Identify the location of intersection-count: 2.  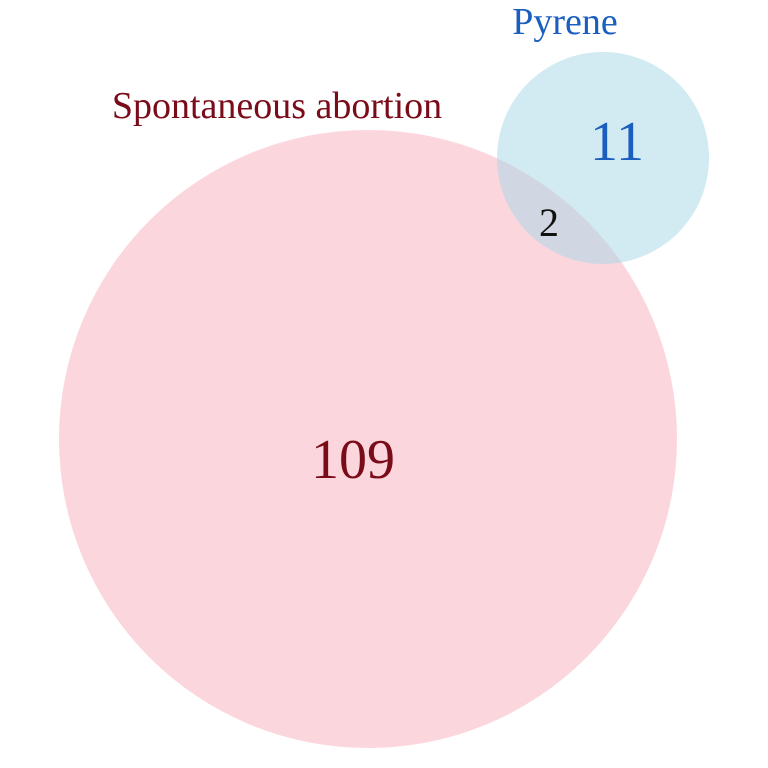
(549, 222).